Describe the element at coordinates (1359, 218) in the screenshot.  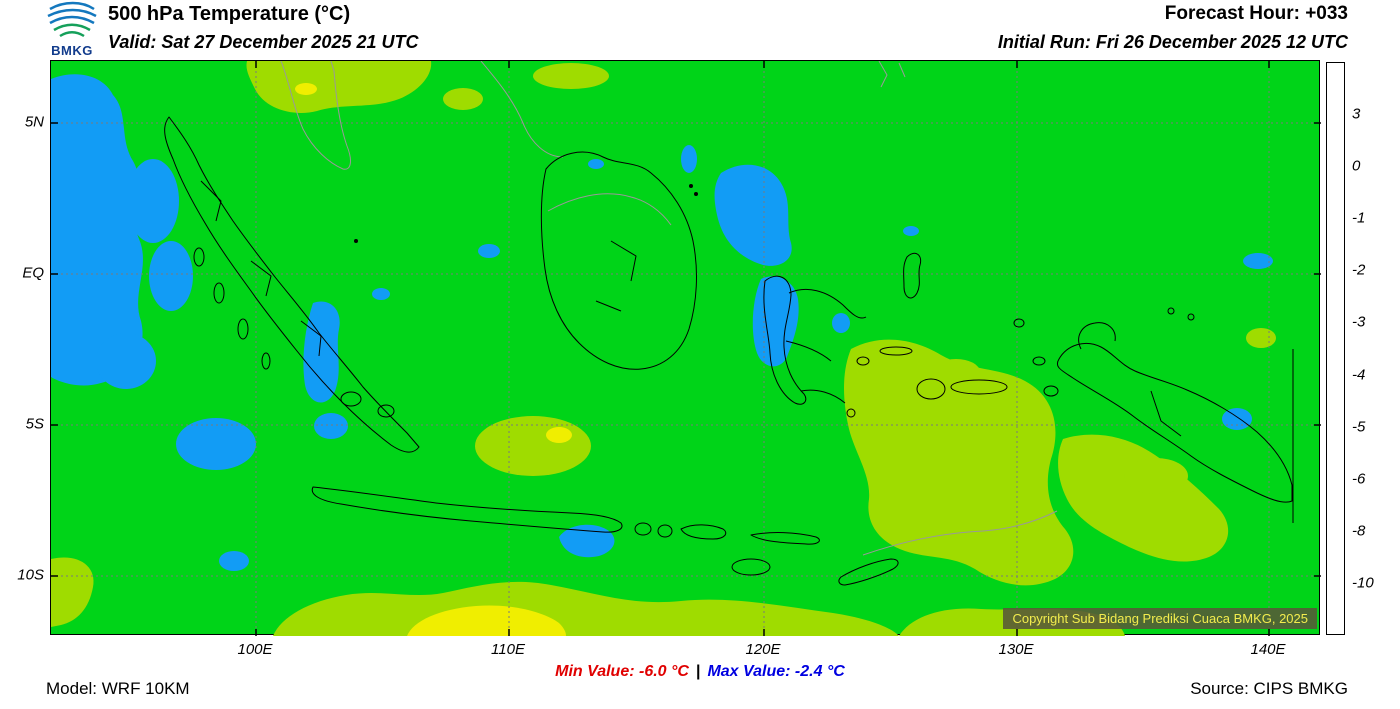
I see `colorbar-label: -1` at that location.